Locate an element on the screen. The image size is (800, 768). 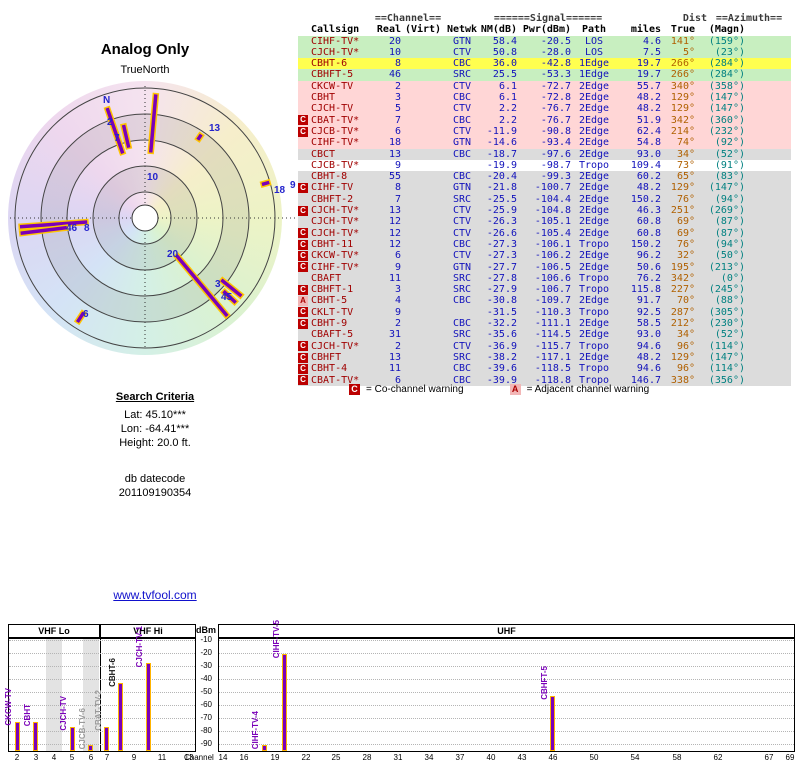
x-tick-label: 54 is located at coordinates (635, 757).